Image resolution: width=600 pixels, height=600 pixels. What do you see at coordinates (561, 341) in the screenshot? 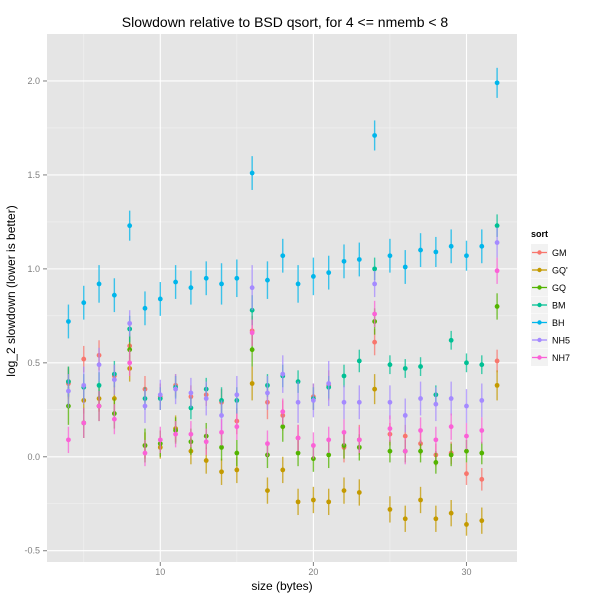
I see `legend-label: NH5` at bounding box center [561, 341].